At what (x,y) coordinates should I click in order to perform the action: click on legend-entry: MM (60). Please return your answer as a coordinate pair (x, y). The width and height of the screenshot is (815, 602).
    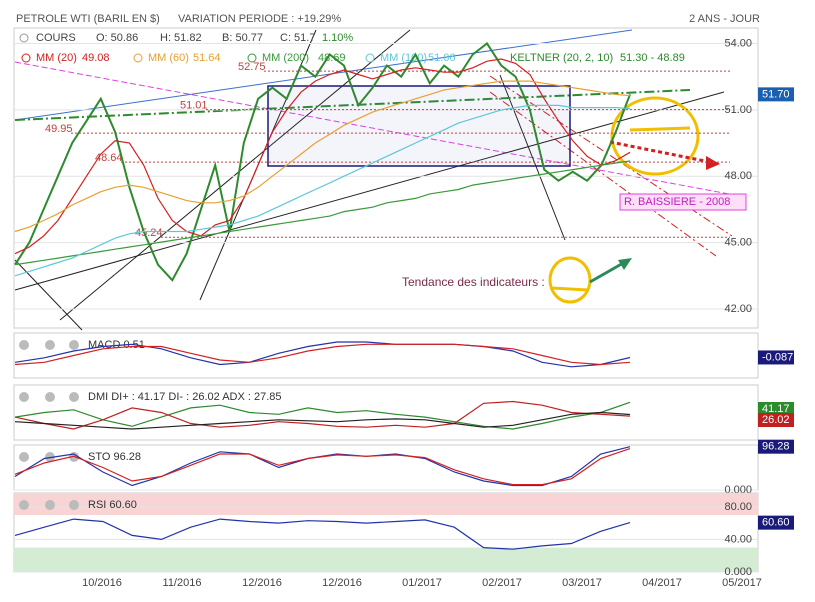
    Looking at the image, I should click on (168, 58).